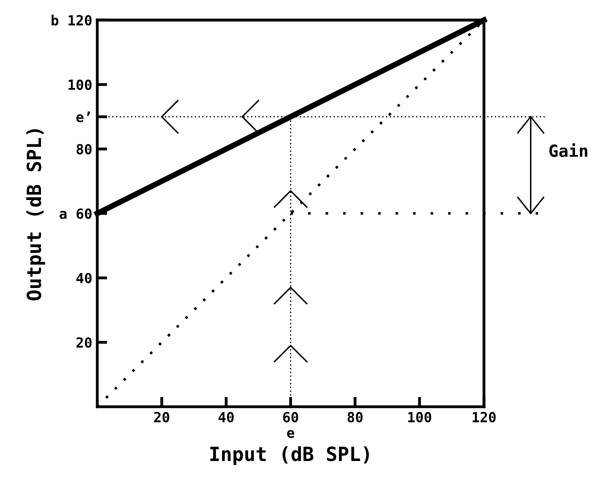  I want to click on y-tick-label: 20, so click(84, 342).